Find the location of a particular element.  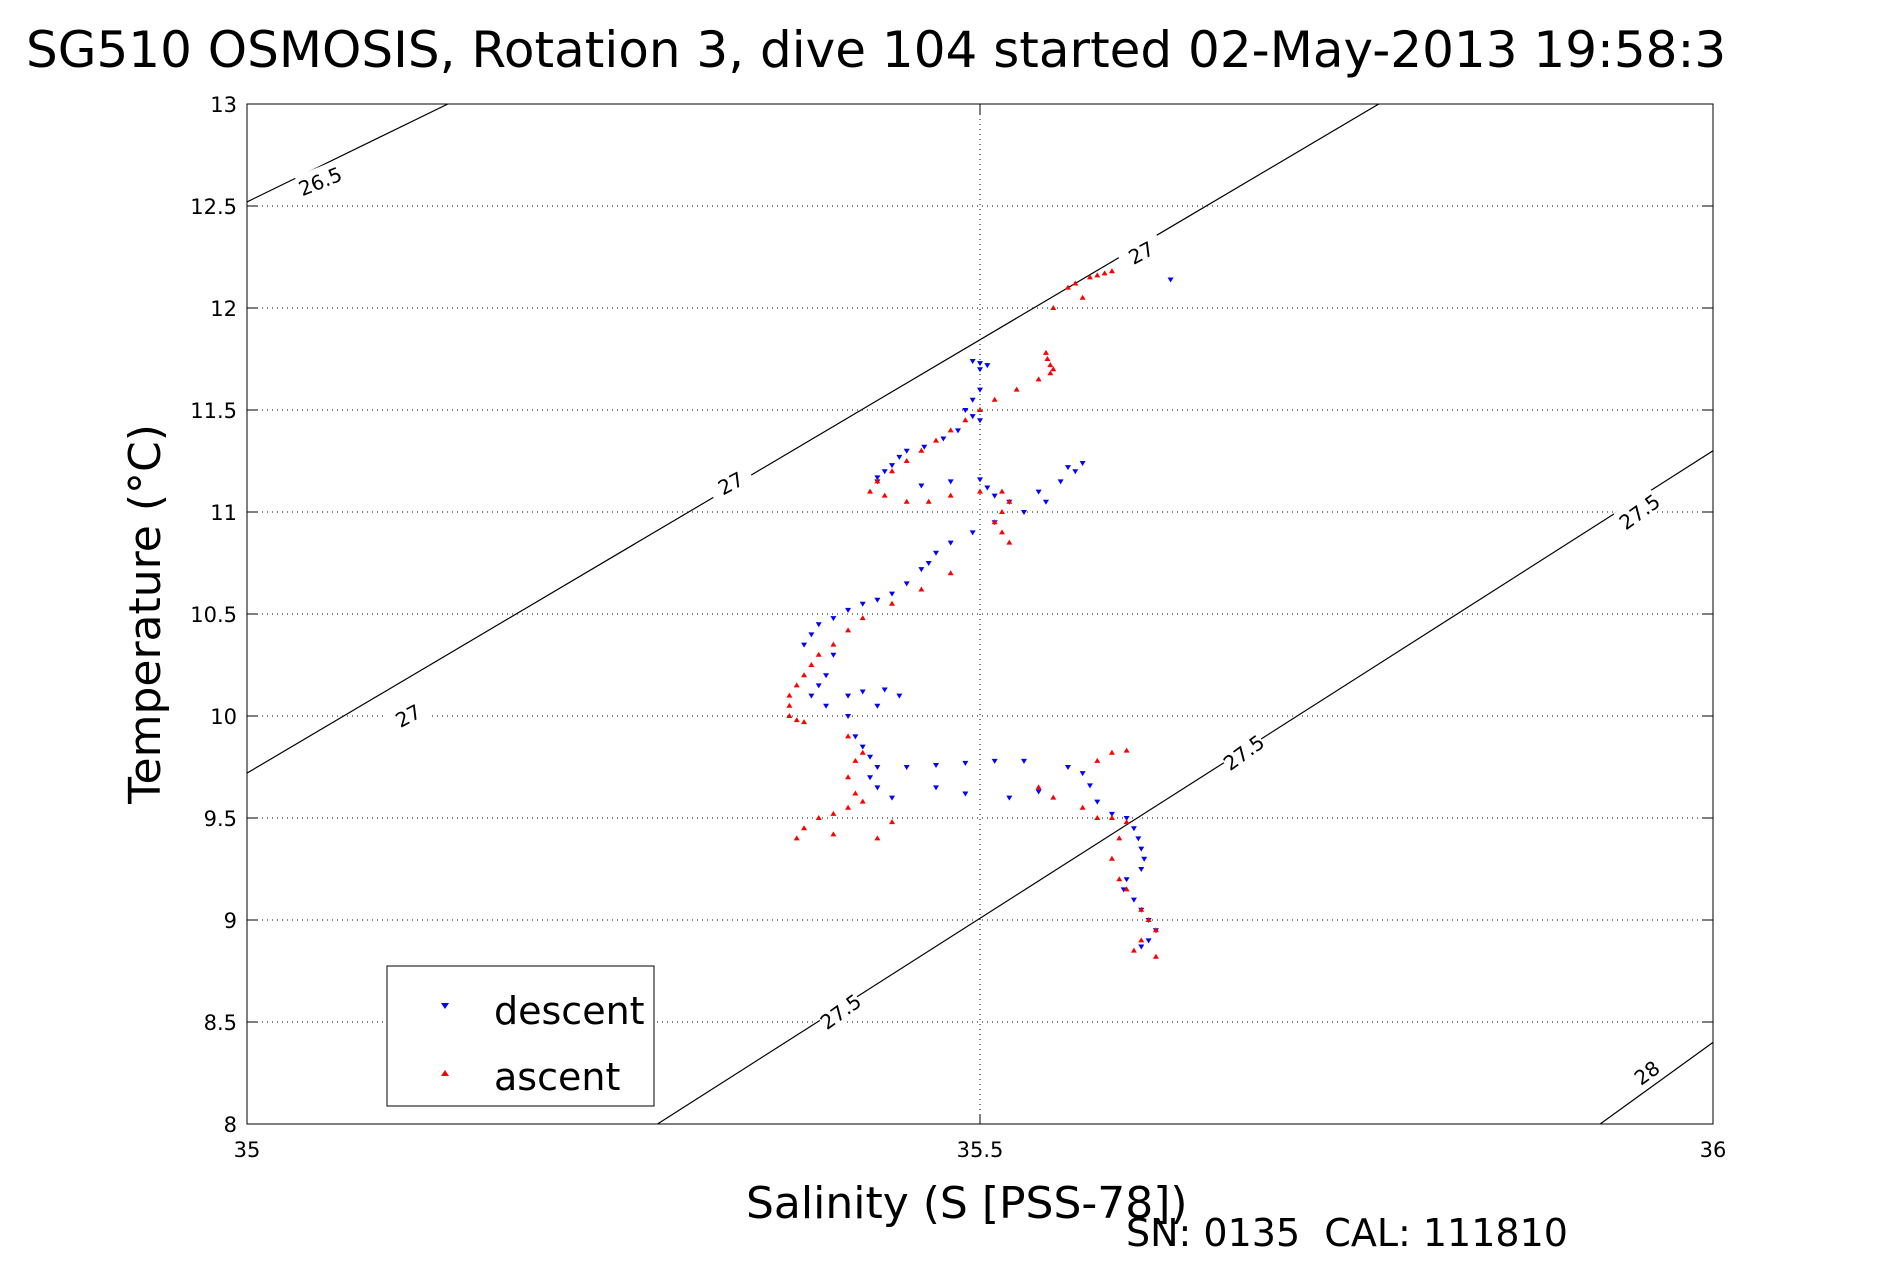

x-axis-label: Salinity (S [PSS-78]) is located at coordinates (967, 1203).